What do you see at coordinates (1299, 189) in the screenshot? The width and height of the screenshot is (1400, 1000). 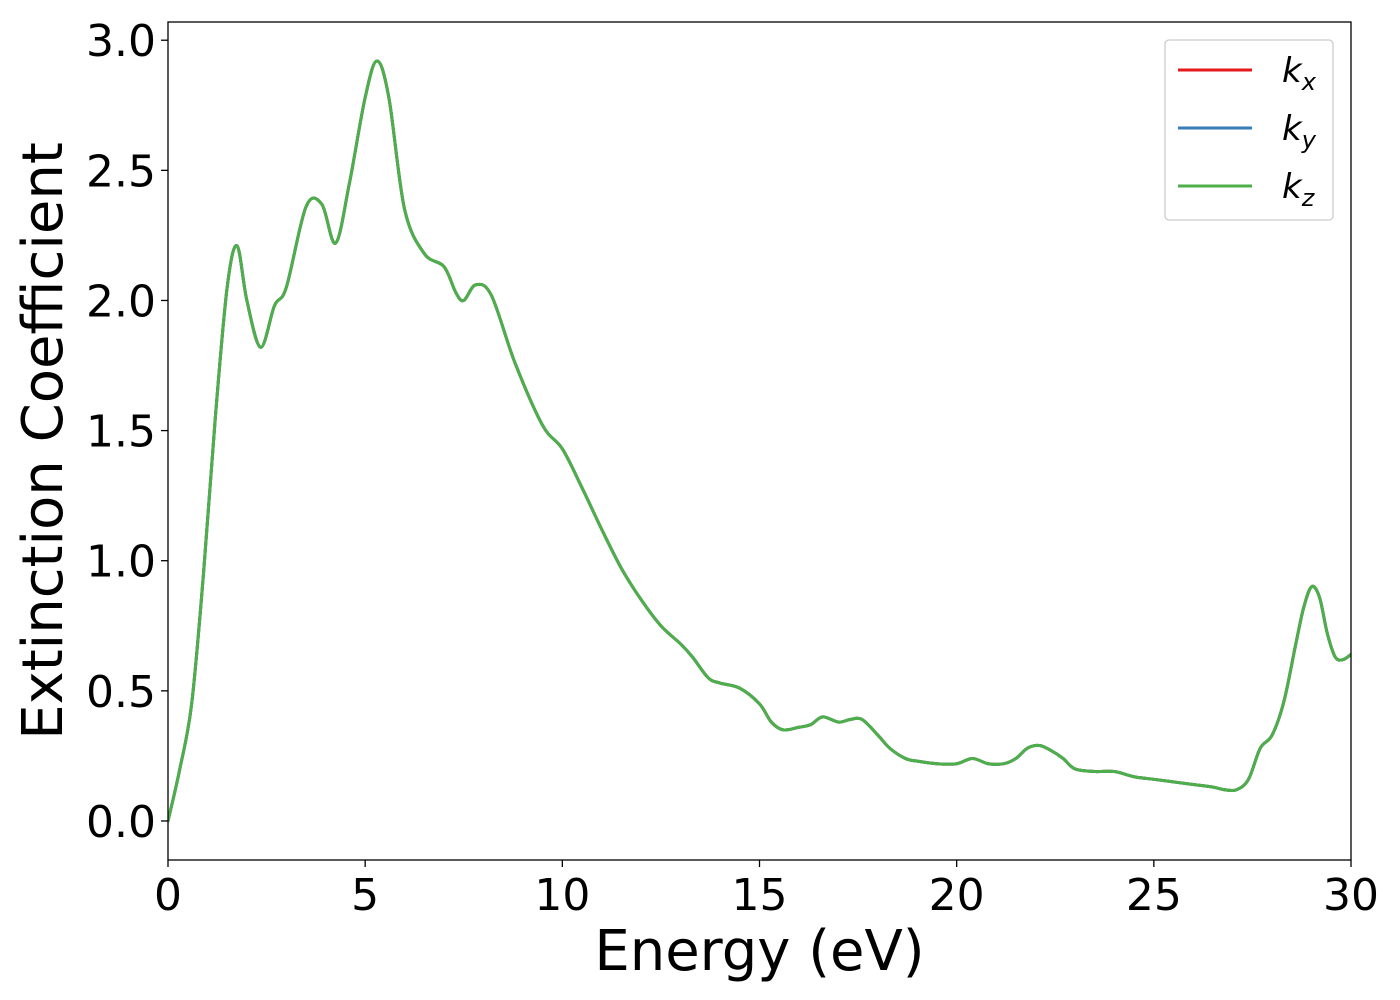 I see `legend-label-kz: kz` at bounding box center [1299, 189].